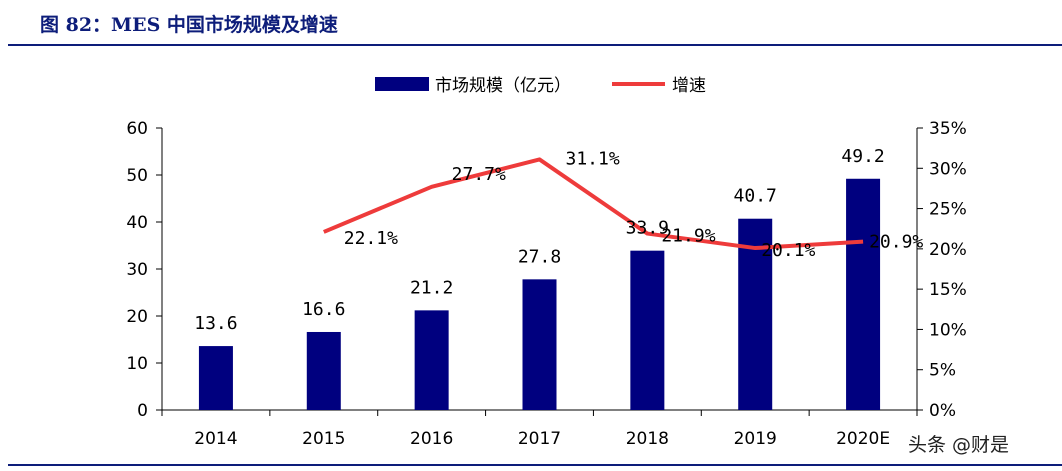 Image resolution: width=1062 pixels, height=471 pixels. Describe the element at coordinates (948, 210) in the screenshot. I see `y-right-tick-label: 25%` at that location.